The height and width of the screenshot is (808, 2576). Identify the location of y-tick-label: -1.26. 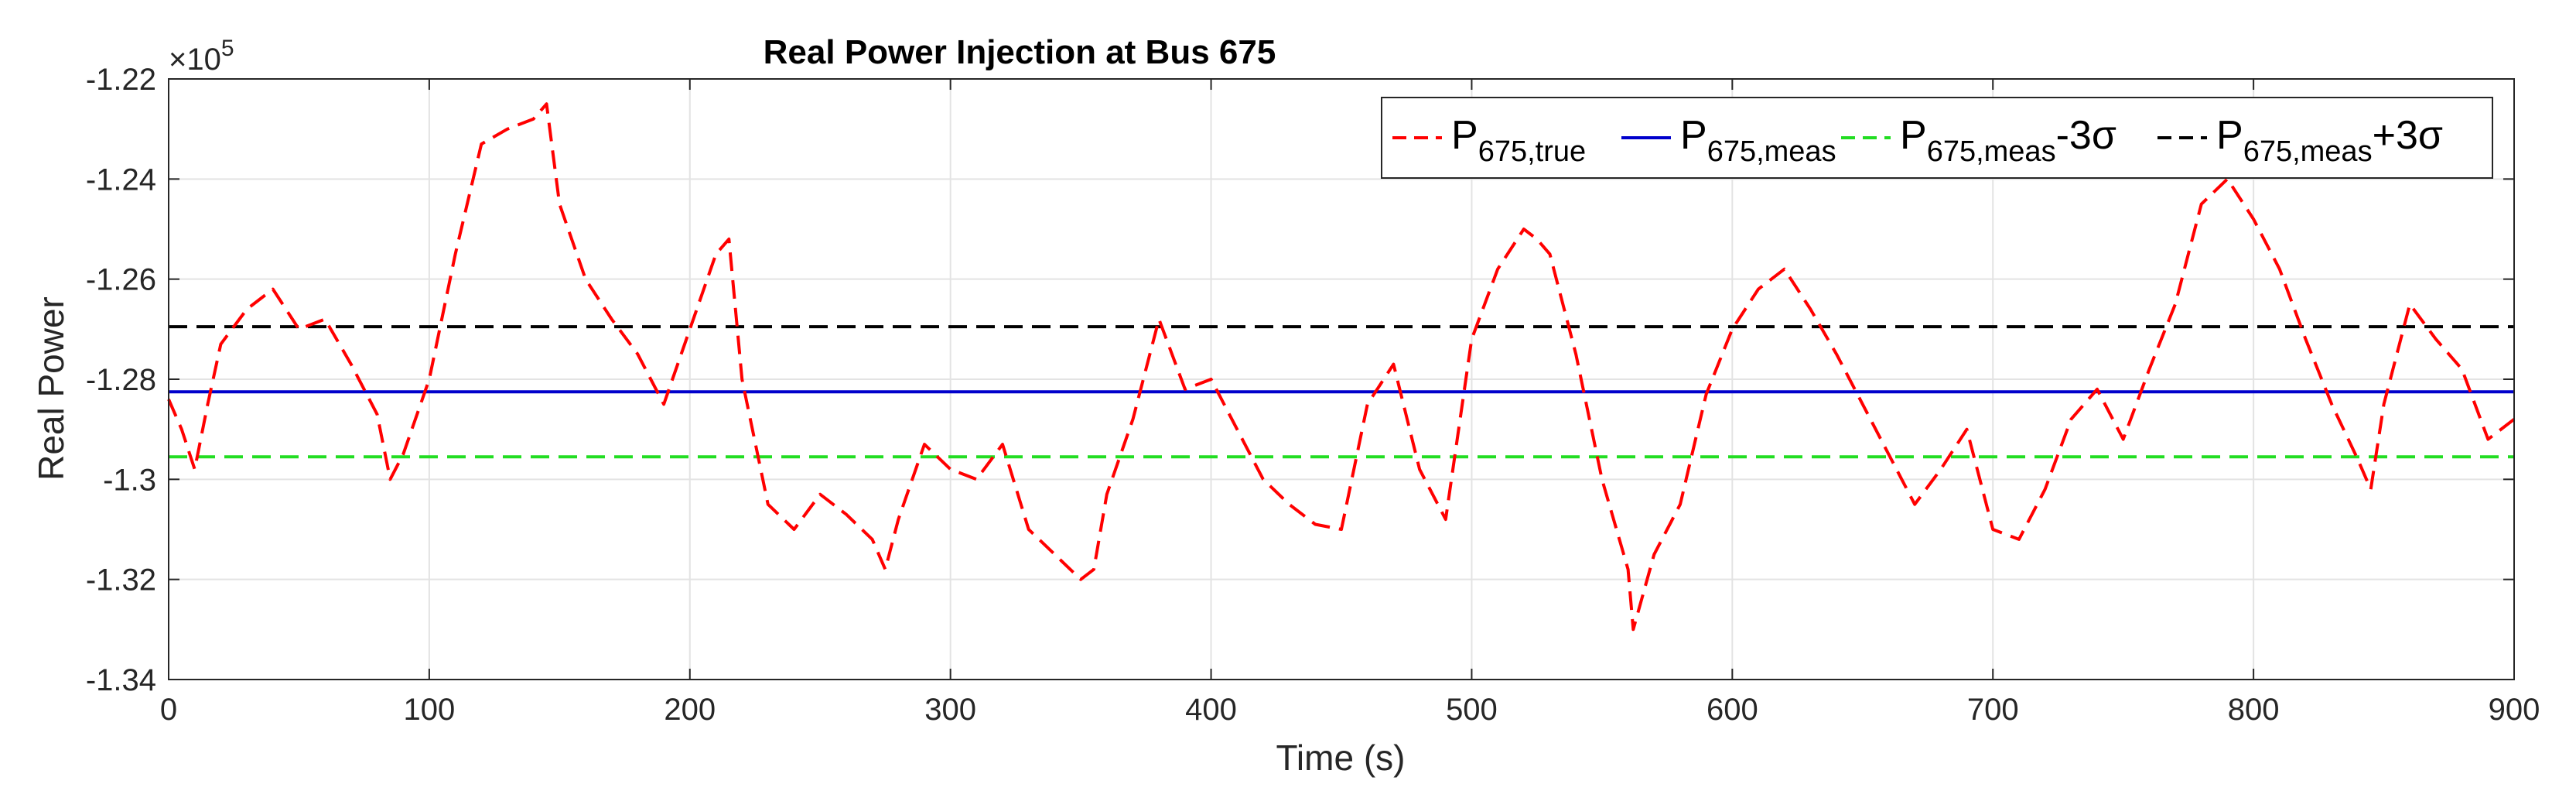
(121, 280).